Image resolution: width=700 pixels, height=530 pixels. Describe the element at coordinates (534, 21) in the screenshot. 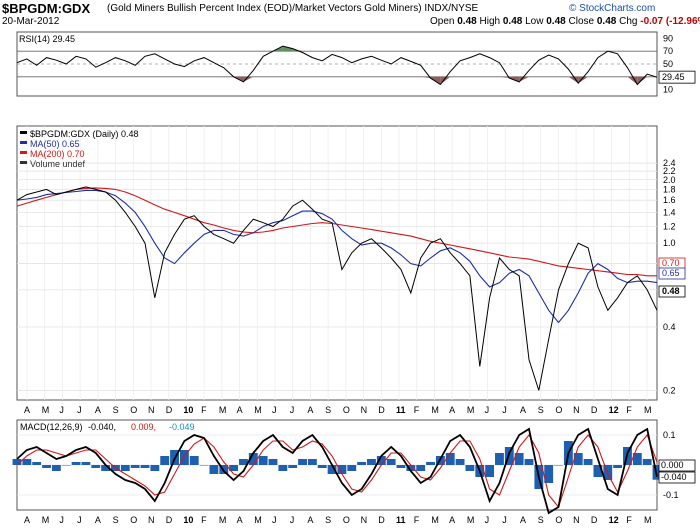

I see `low-label: Low` at that location.